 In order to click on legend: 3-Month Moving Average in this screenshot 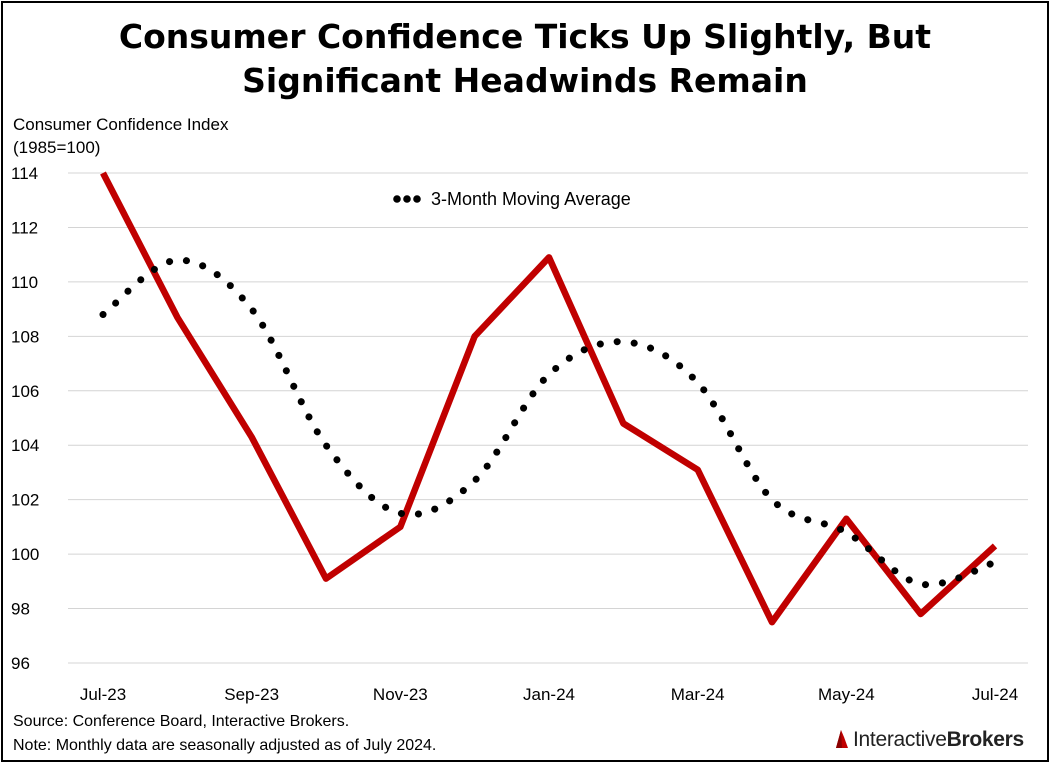, I will do `click(512, 199)`.